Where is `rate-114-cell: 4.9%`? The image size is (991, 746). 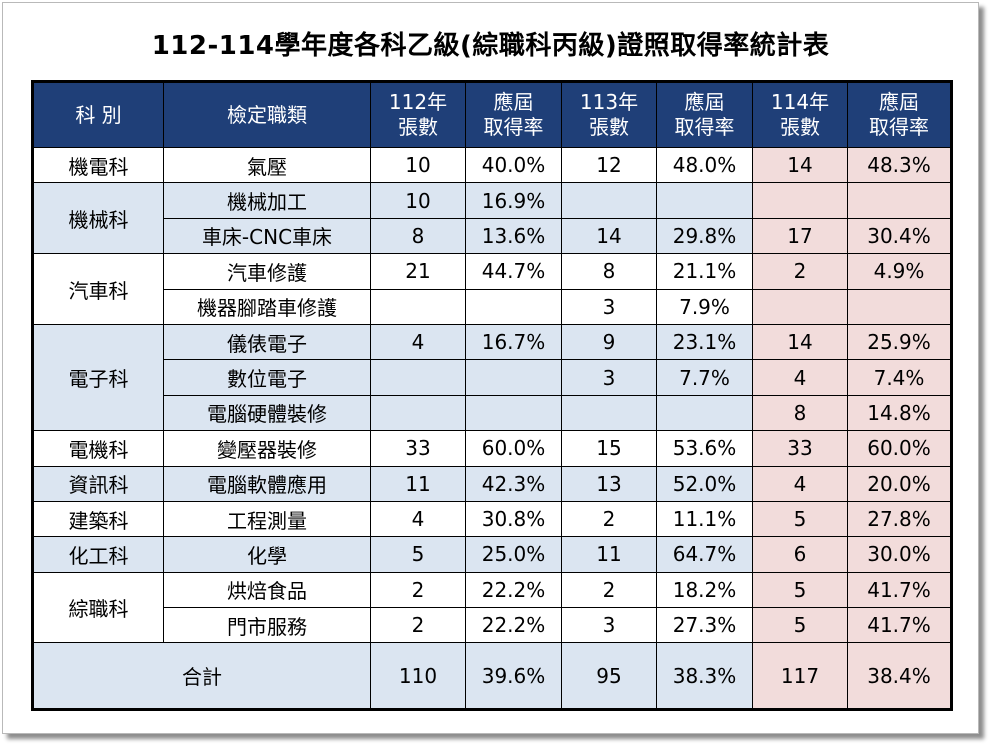 rate-114-cell: 4.9% is located at coordinates (899, 271).